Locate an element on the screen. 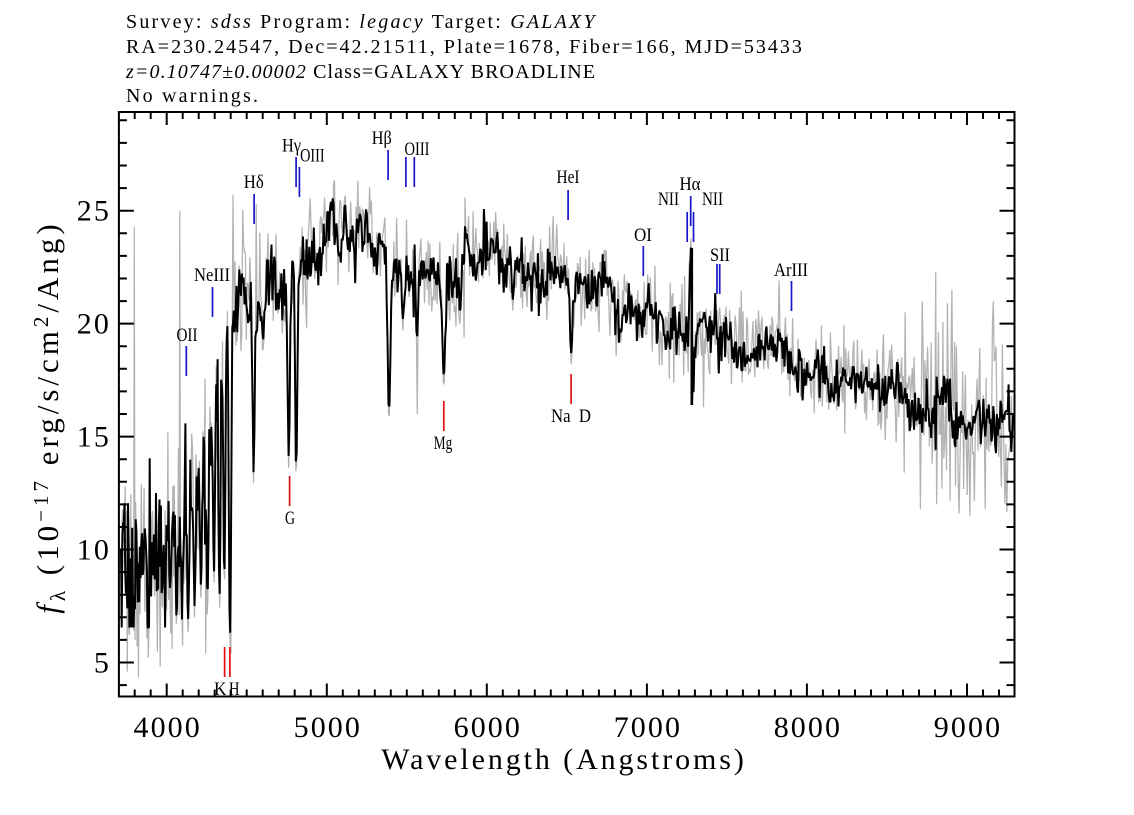 The image size is (1134, 815). svg-text: 9000 is located at coordinates (968, 727).